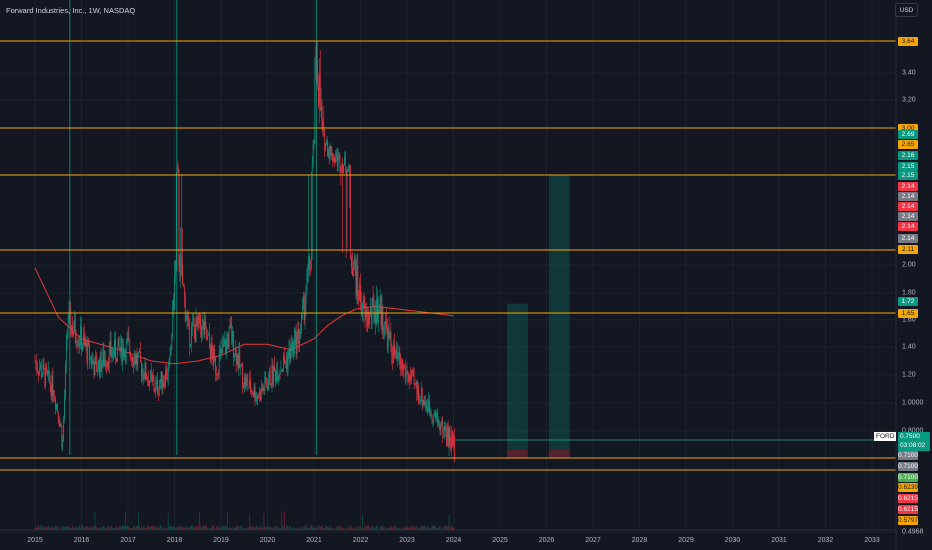  What do you see at coordinates (686, 540) in the screenshot?
I see `time-tick: 2029` at bounding box center [686, 540].